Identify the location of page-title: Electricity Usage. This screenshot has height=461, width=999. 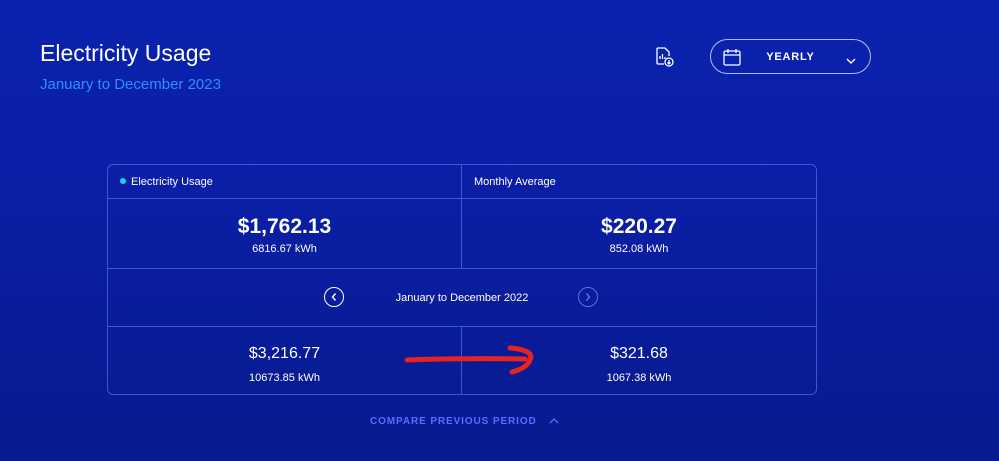
(126, 53).